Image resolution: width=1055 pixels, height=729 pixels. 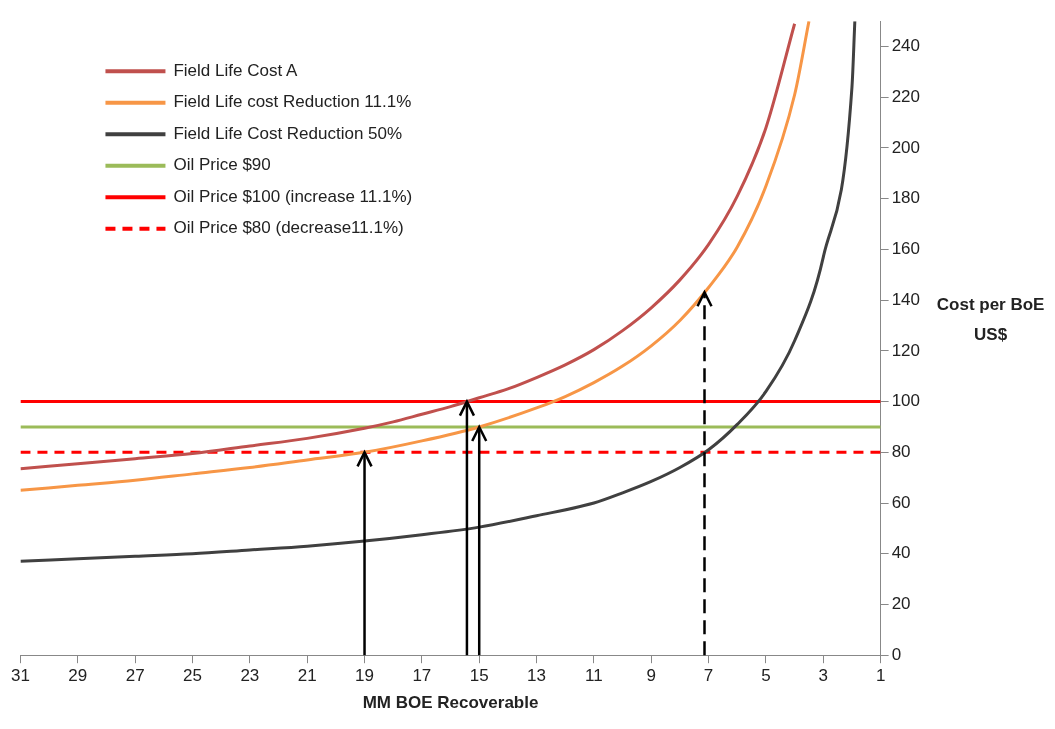 I want to click on y-tick-label: 80, so click(x=901, y=452).